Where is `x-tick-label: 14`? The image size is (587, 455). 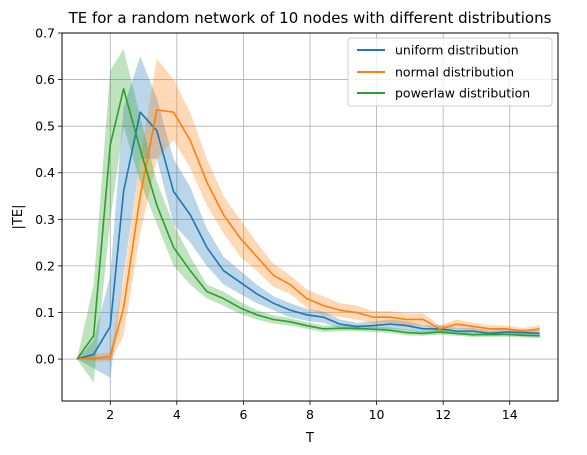
x-tick-label: 14 is located at coordinates (510, 414).